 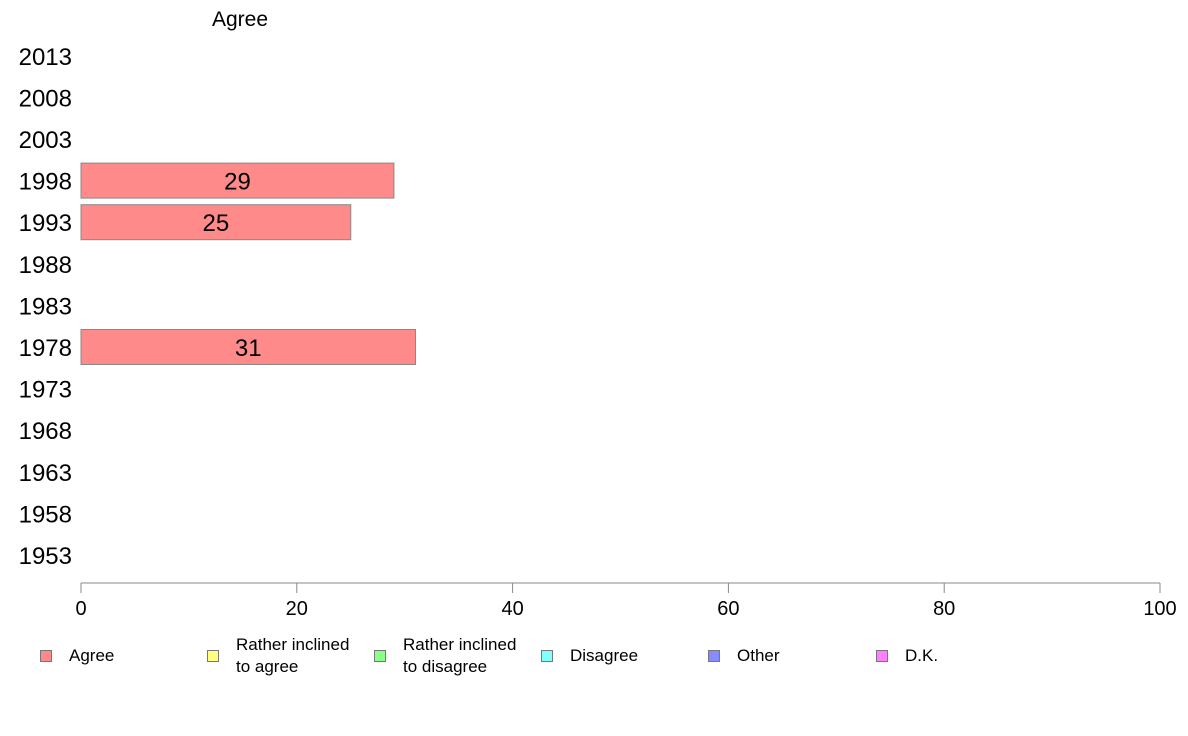 I want to click on series-header: Agree, so click(x=240, y=19).